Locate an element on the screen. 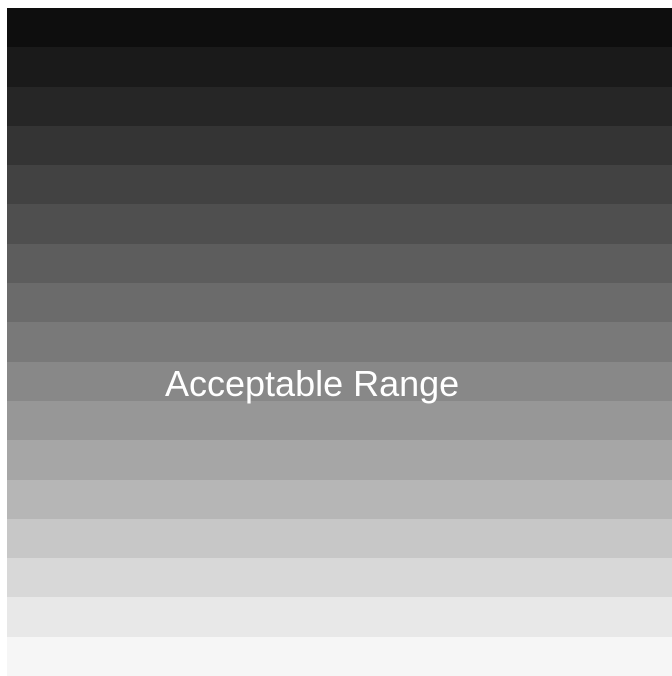  acceptable-range-label: Acceptable Range is located at coordinates (312, 383).